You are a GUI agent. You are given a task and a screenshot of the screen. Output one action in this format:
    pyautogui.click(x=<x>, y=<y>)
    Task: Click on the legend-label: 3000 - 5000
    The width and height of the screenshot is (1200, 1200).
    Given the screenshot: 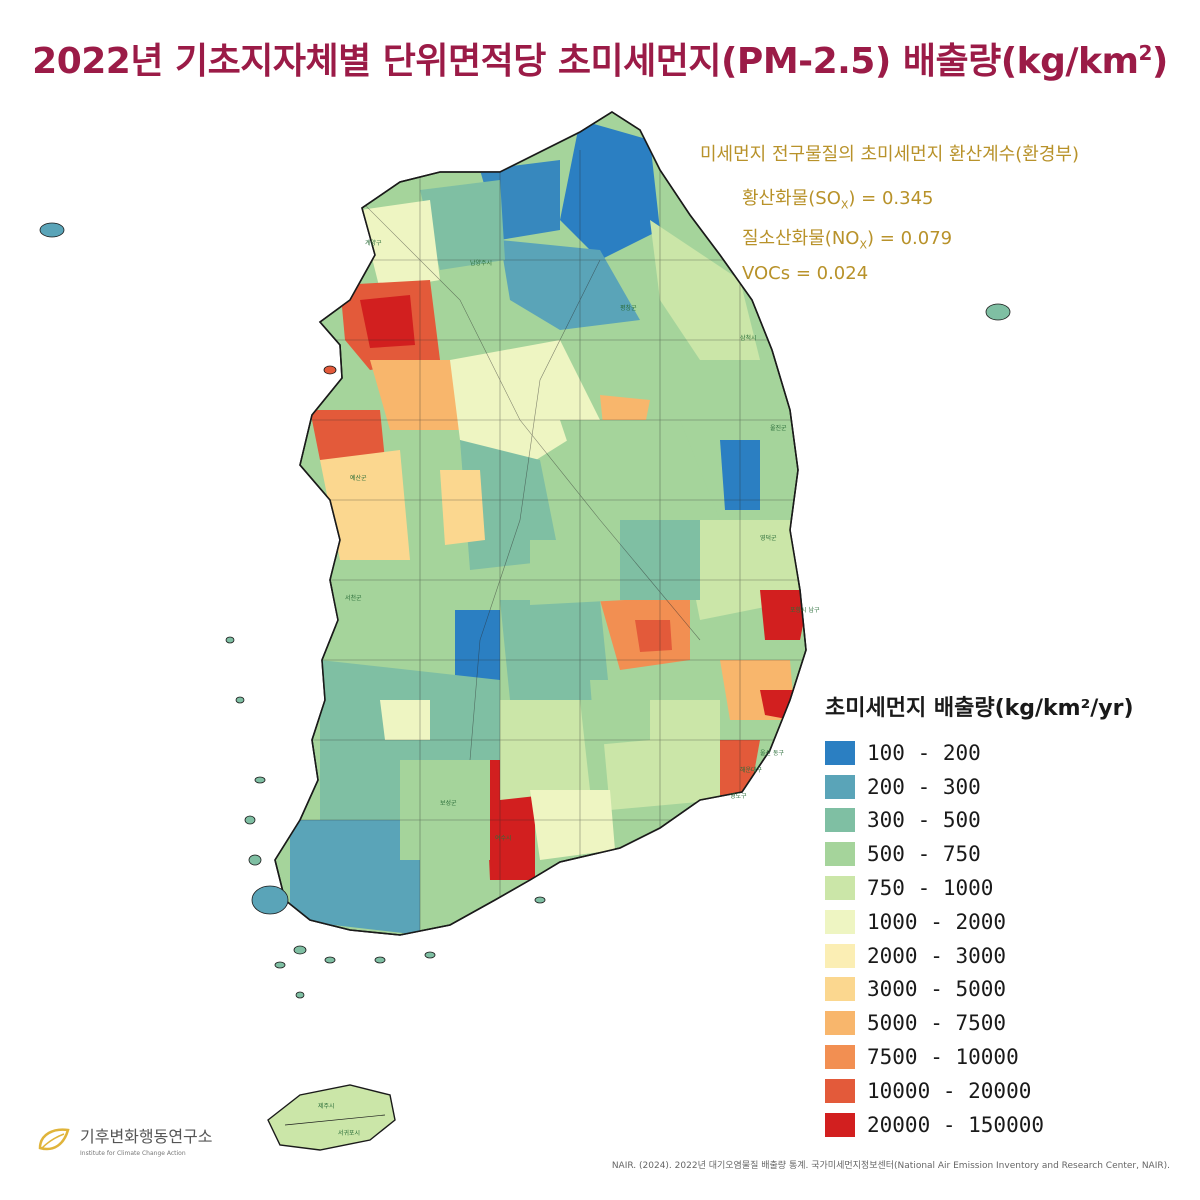 What is the action you would take?
    pyautogui.click(x=937, y=989)
    